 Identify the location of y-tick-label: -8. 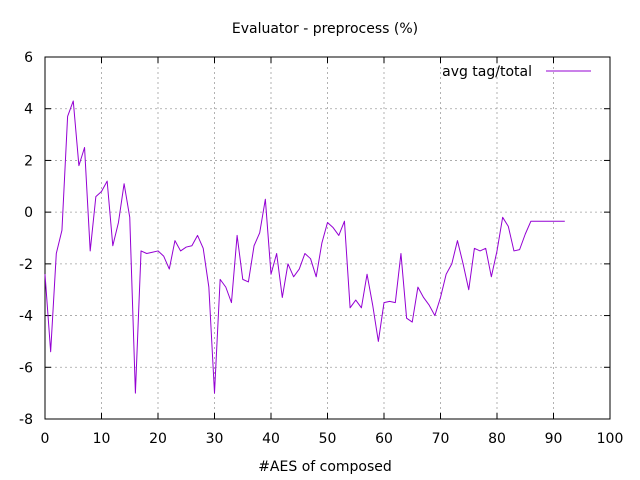
(26, 420).